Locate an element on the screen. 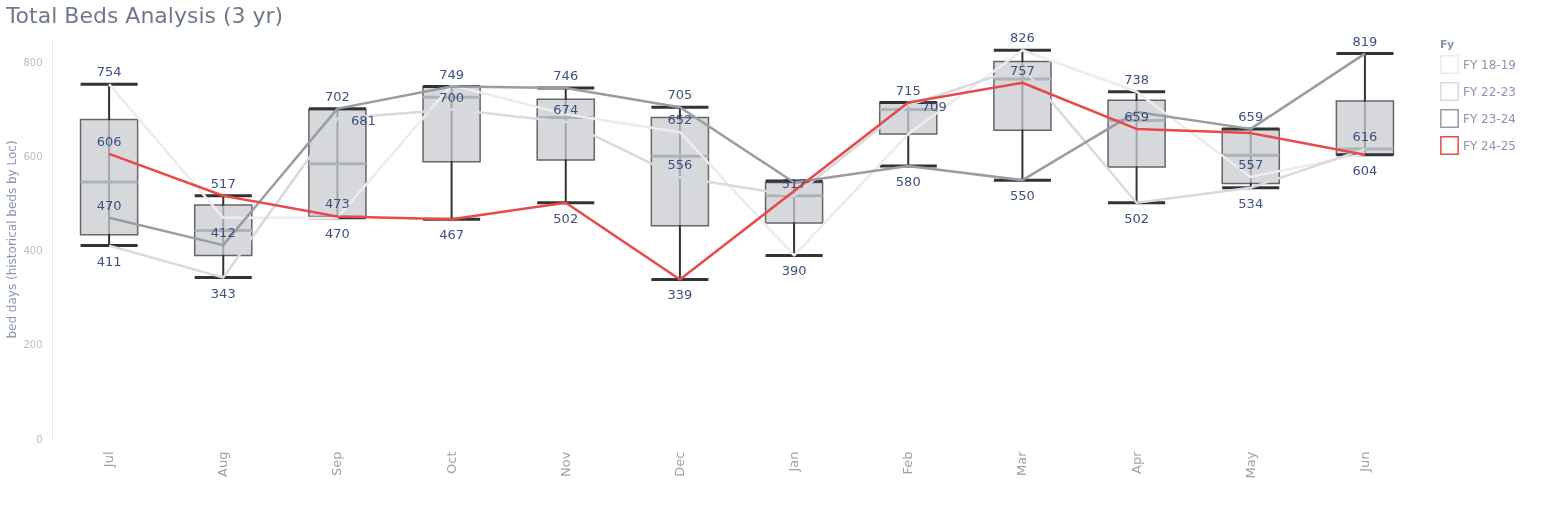  annotation: 674 is located at coordinates (566, 109).